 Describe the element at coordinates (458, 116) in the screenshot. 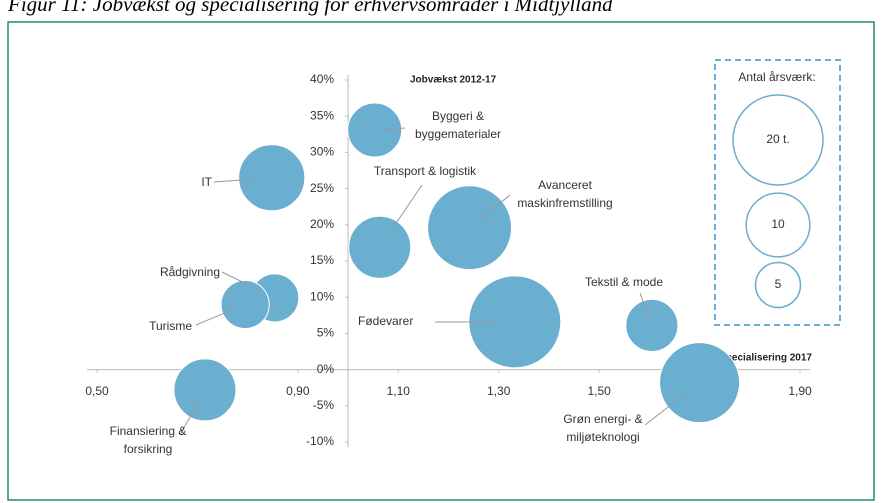

I see `bubble-label: Byggeri &` at that location.